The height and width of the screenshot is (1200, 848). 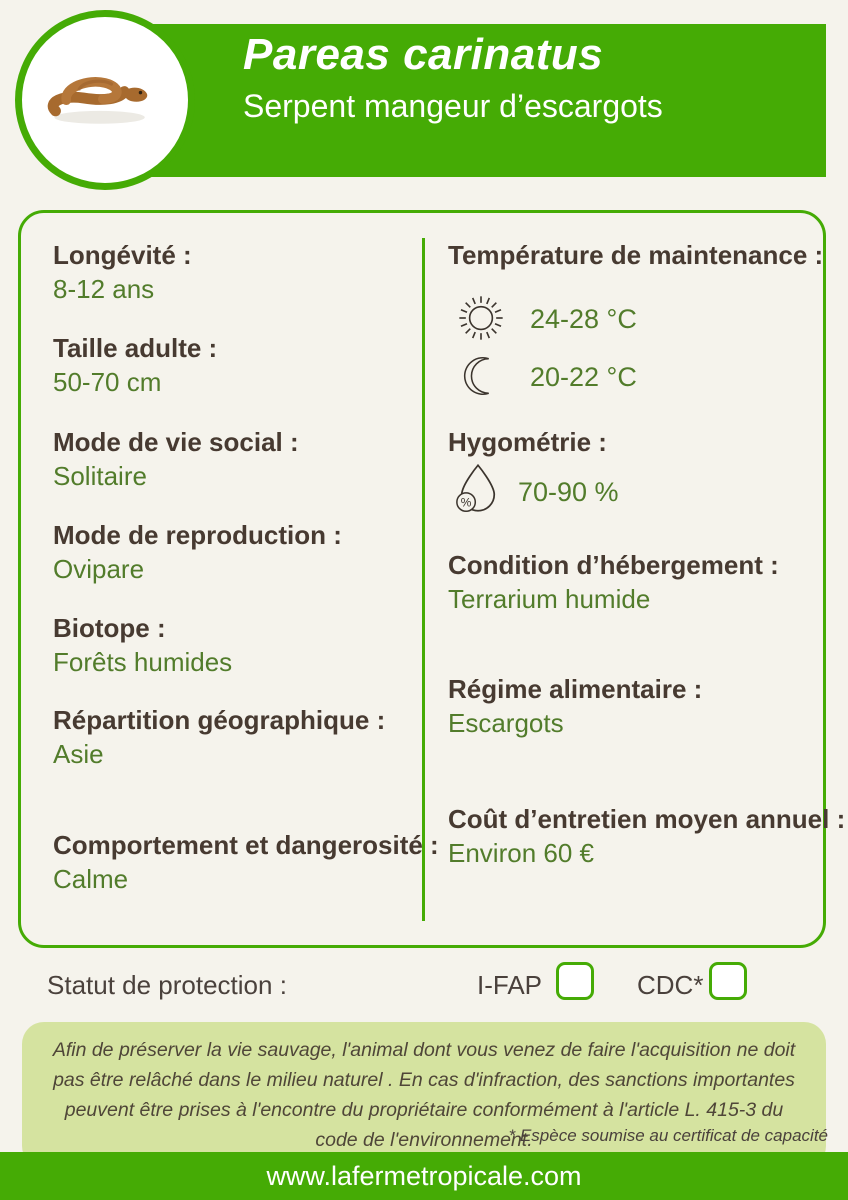 What do you see at coordinates (636, 255) in the screenshot?
I see `field-label-temperature: Température de maintenance :` at bounding box center [636, 255].